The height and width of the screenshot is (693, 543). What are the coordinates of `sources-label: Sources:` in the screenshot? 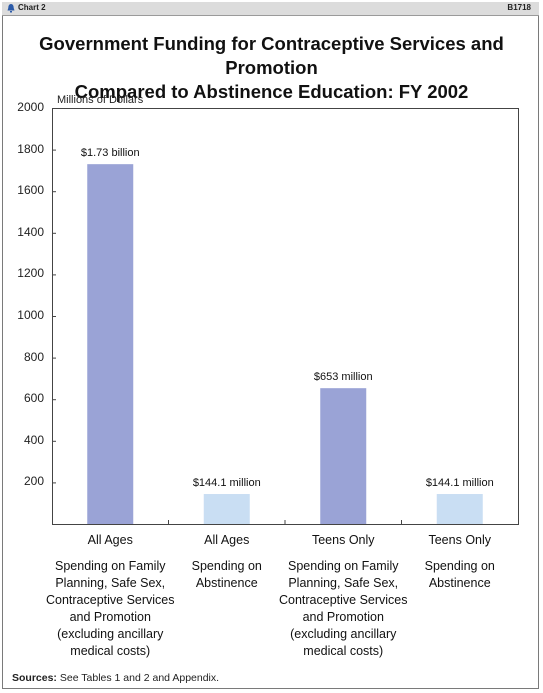 It's located at (34, 678).